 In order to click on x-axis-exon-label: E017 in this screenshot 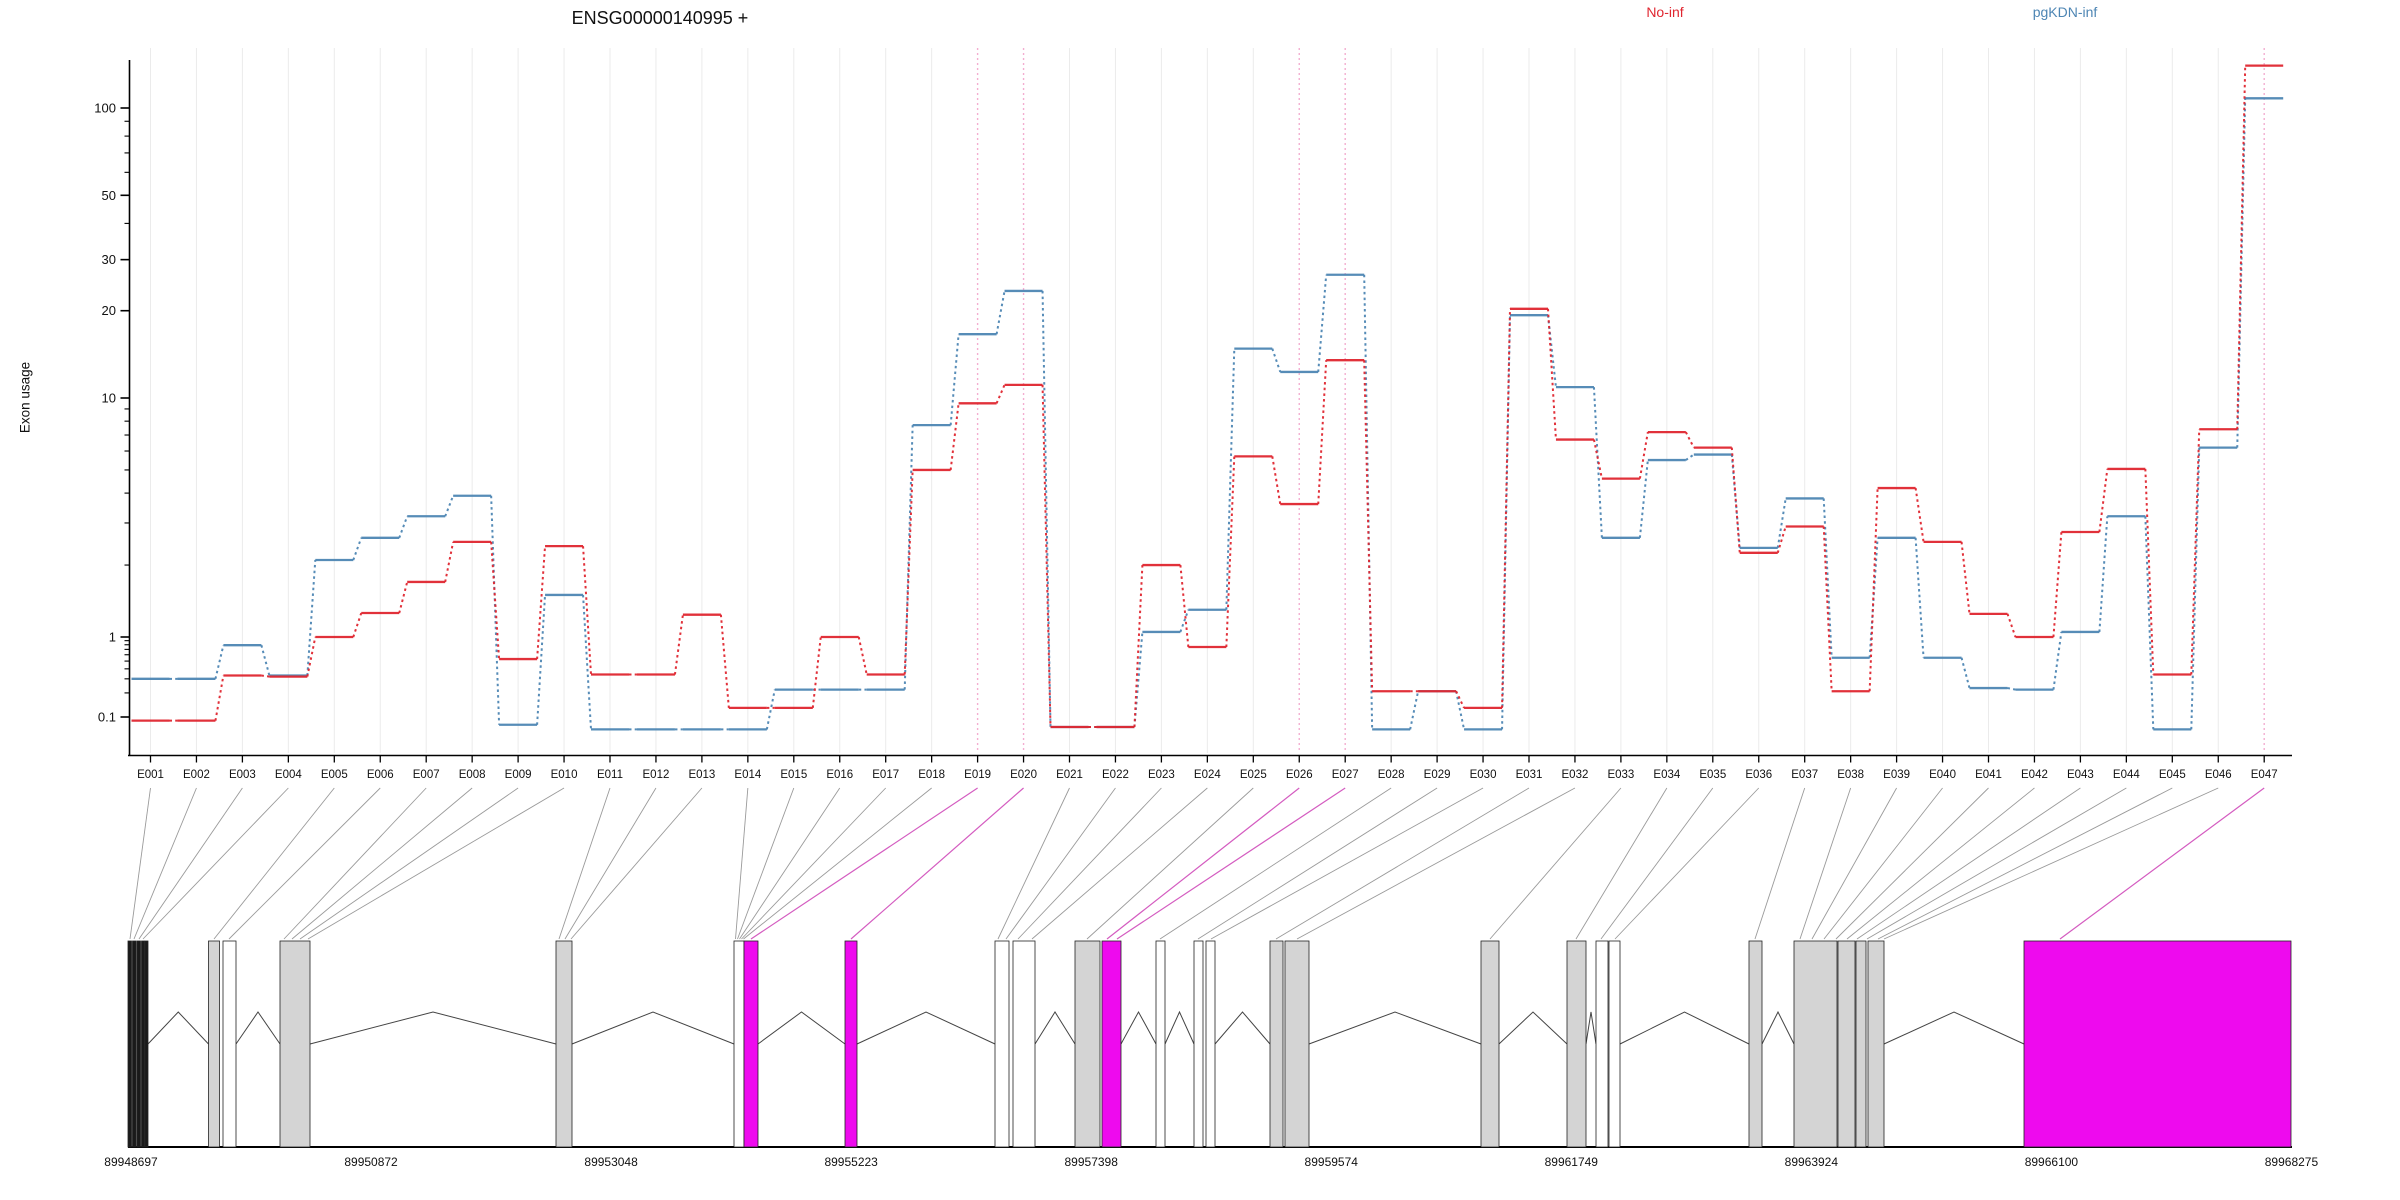, I will do `click(885, 775)`.